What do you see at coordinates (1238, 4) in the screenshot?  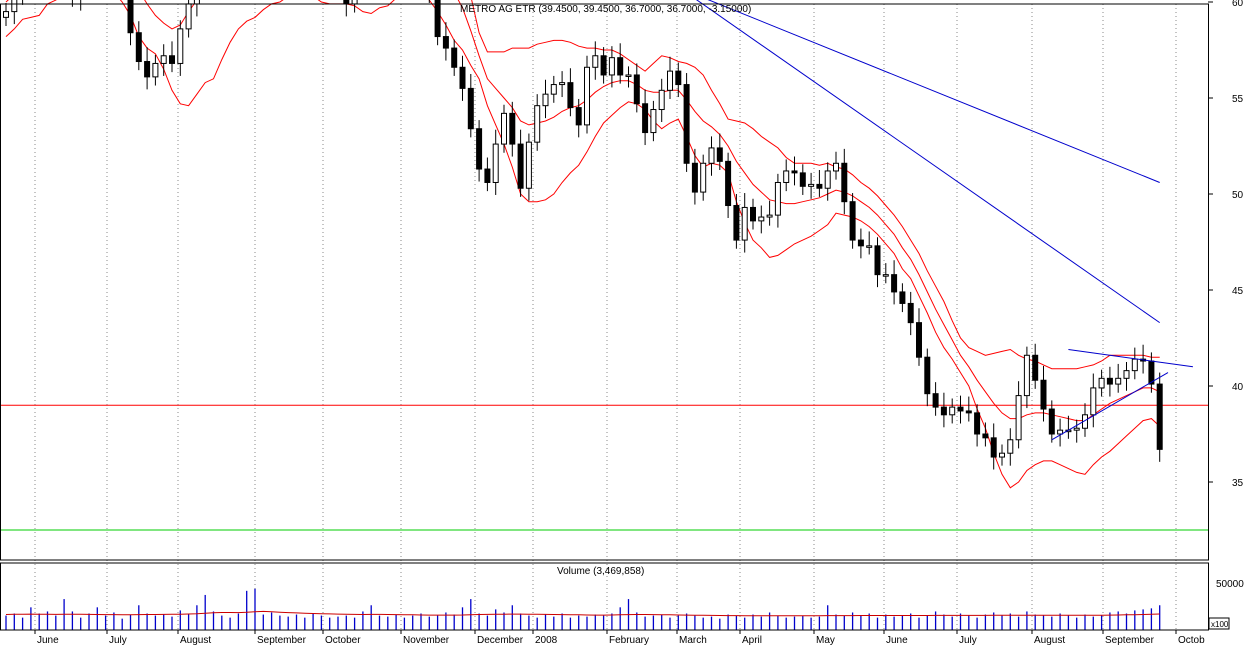 I see `y-tick-label: 60` at bounding box center [1238, 4].